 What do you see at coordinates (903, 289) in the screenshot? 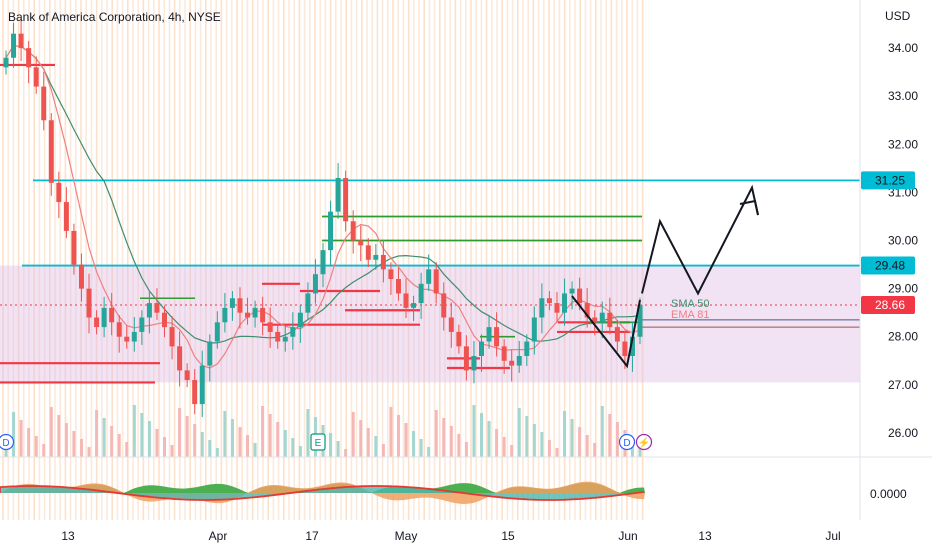
I see `y-tick-label: 29.00` at bounding box center [903, 289].